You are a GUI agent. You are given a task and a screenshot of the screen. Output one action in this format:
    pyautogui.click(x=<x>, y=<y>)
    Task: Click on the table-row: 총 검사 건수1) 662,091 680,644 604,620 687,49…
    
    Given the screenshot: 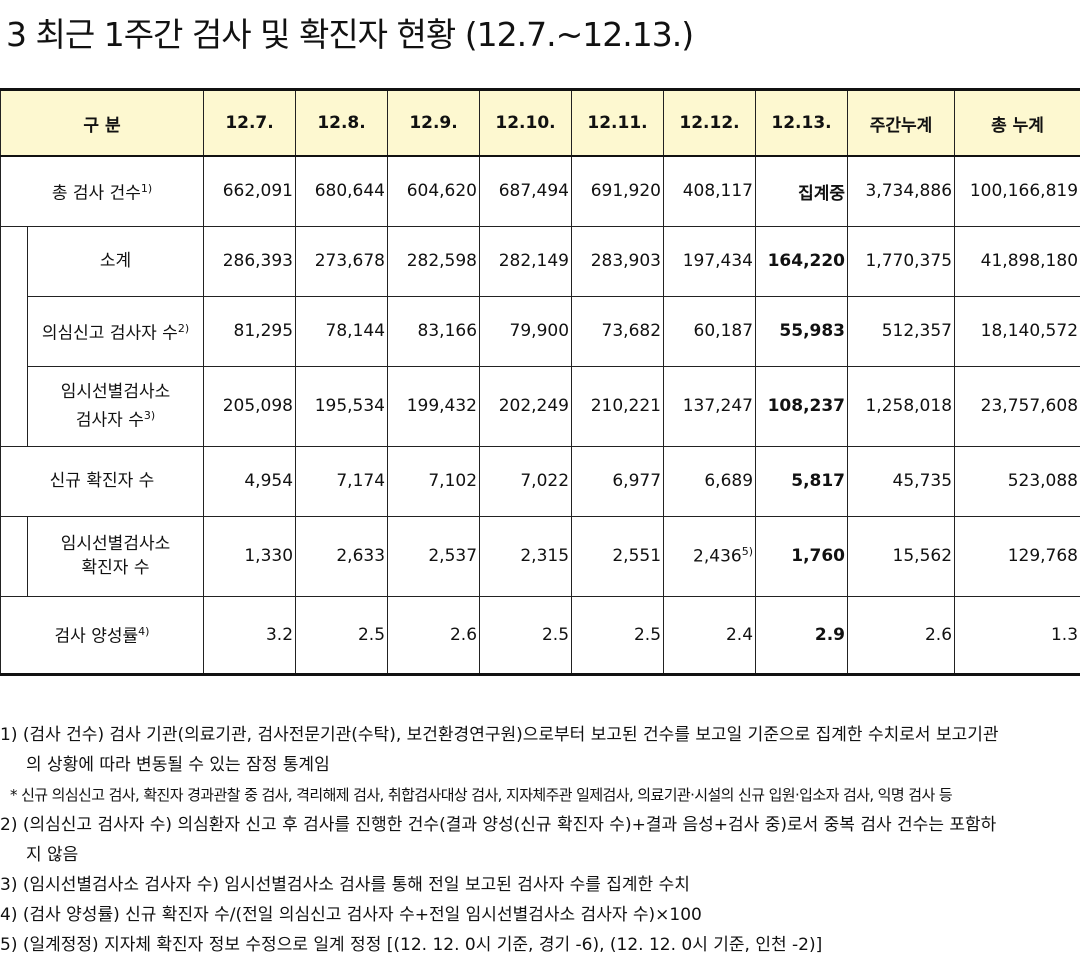 What is the action you would take?
    pyautogui.click(x=540, y=191)
    